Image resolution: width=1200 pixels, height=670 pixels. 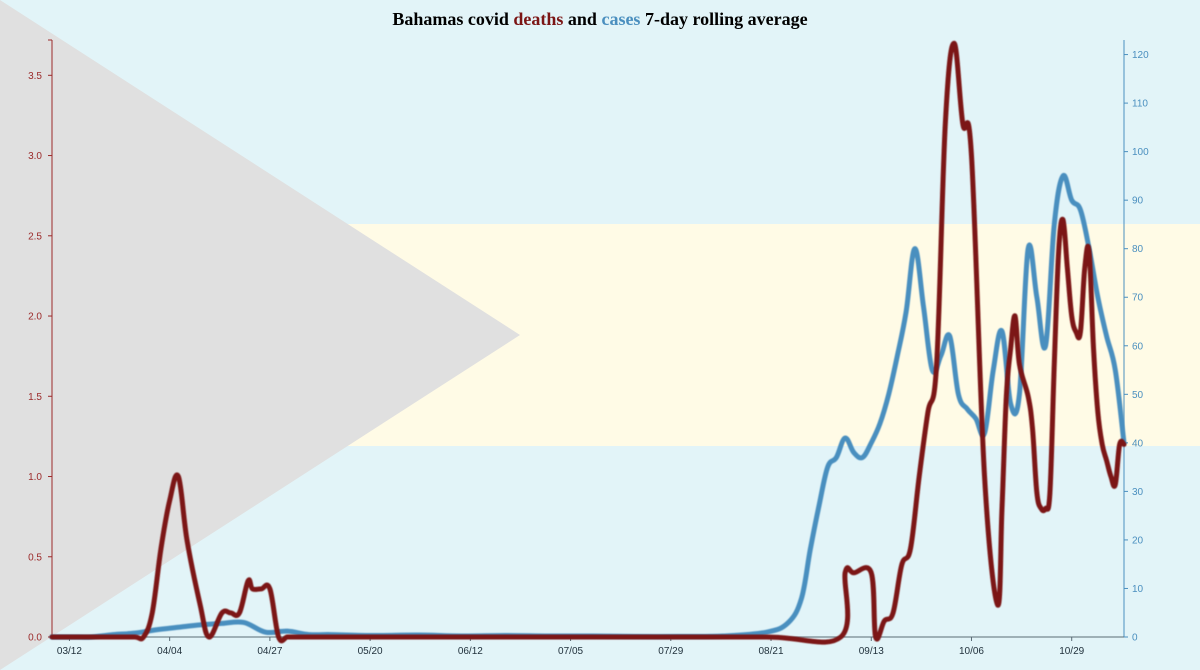 What do you see at coordinates (1138, 589) in the screenshot?
I see `right-tick-label: 10` at bounding box center [1138, 589].